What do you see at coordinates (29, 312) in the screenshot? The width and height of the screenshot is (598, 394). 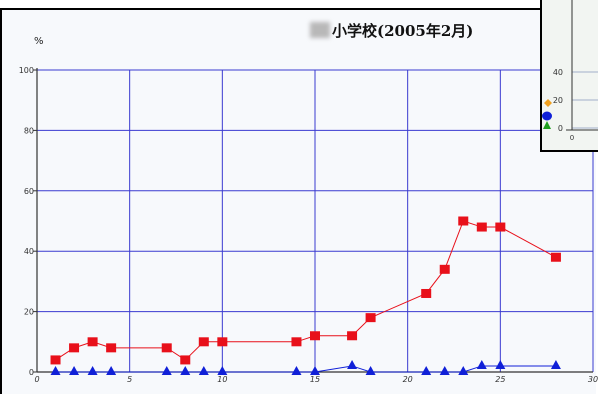 I see `y-tick-label: 20` at bounding box center [29, 312].